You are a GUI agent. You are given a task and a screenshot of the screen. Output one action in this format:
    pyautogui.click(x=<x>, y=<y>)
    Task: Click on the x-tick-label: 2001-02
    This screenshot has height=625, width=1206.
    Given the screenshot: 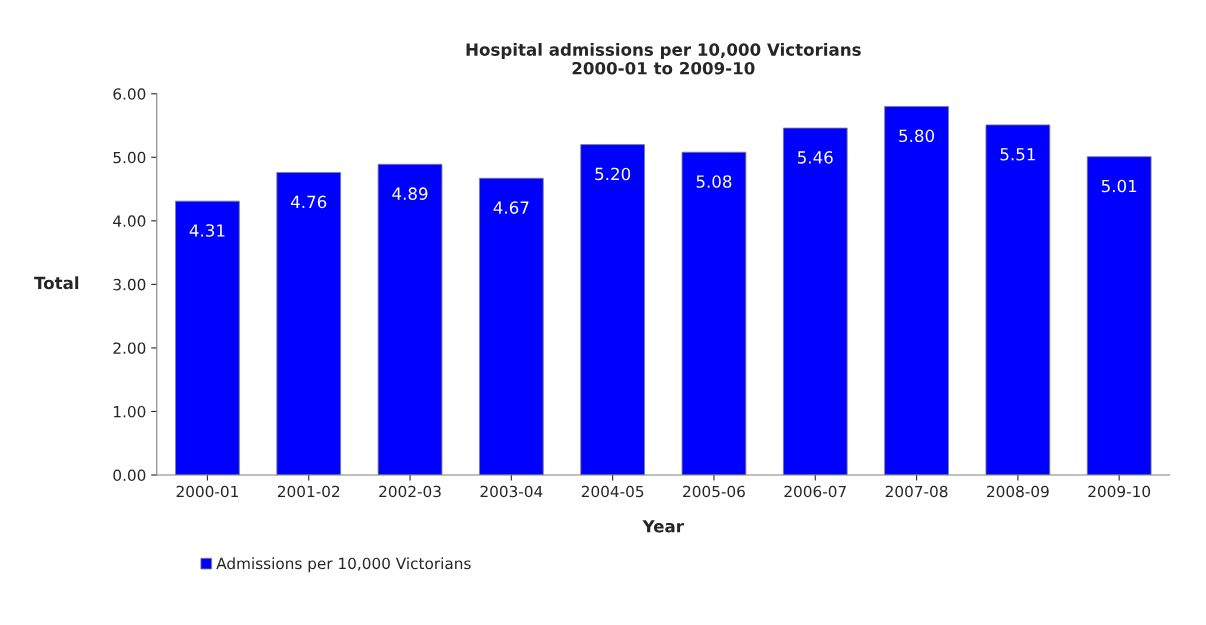 What is the action you would take?
    pyautogui.click(x=308, y=491)
    